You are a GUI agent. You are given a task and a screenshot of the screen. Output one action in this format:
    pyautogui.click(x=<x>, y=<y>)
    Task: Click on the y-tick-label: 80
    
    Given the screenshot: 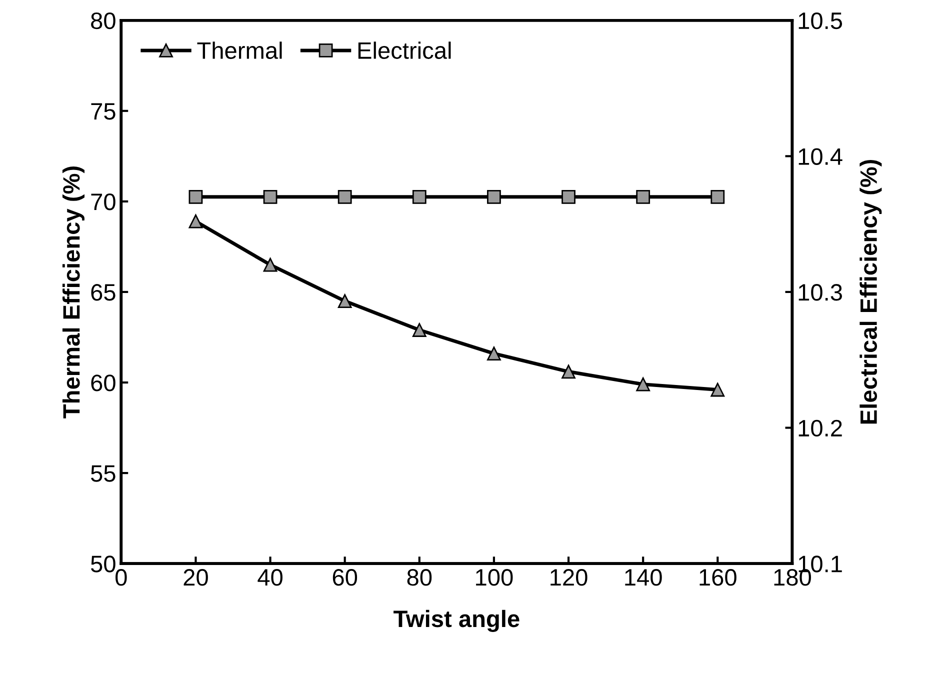 What is the action you would take?
    pyautogui.click(x=103, y=21)
    